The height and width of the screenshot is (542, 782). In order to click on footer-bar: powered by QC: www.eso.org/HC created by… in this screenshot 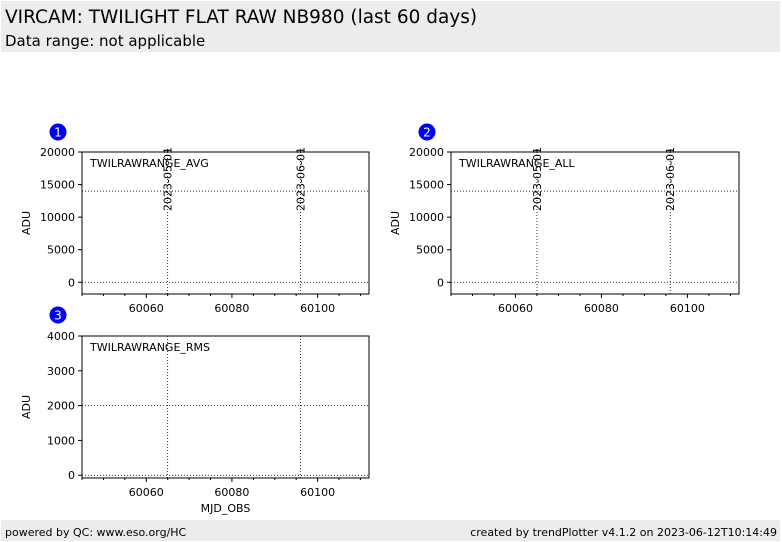, I will do `click(390, 530)`.